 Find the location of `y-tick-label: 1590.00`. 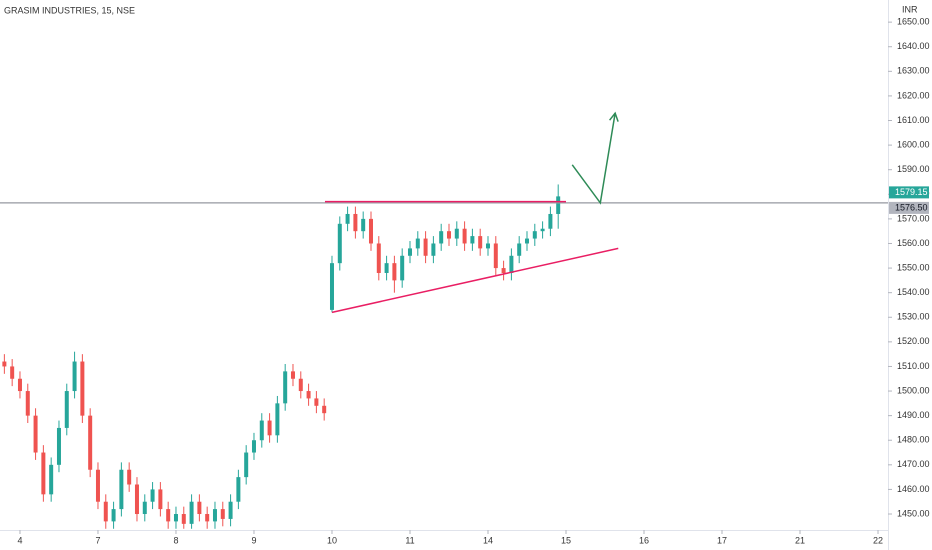

y-tick-label: 1590.00 is located at coordinates (913, 169).